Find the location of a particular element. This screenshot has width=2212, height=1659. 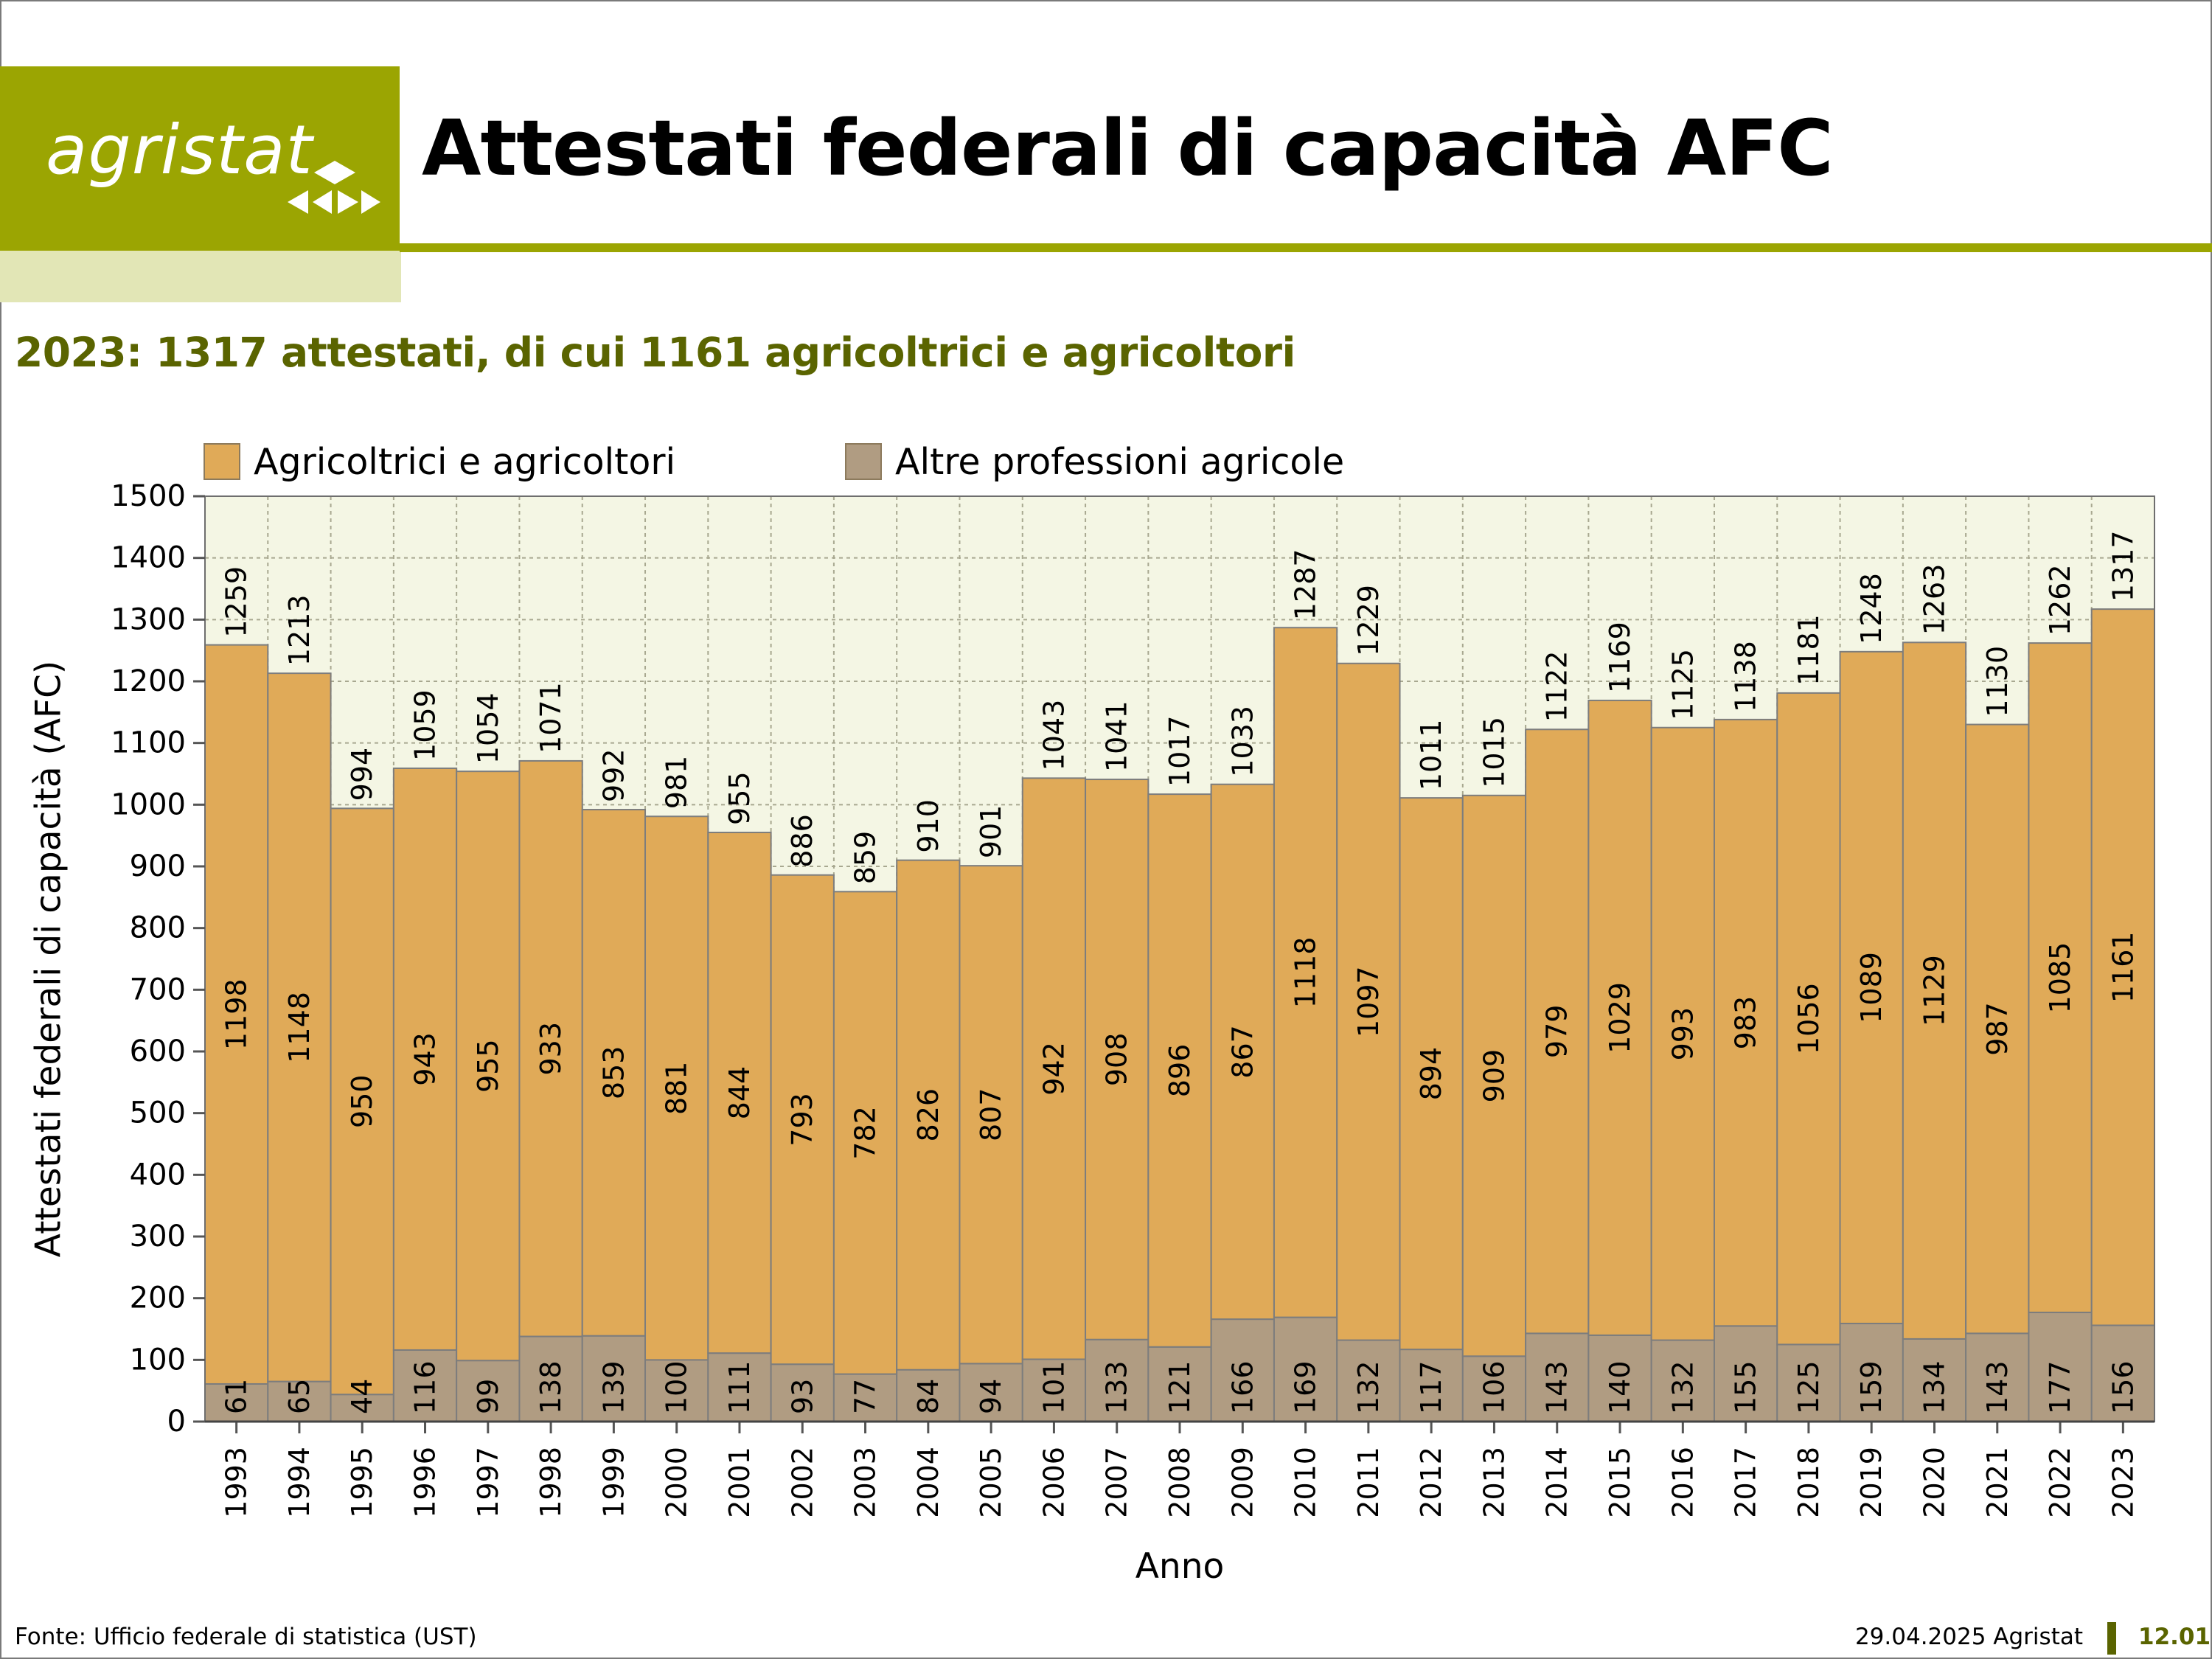

data-label-other: 100 is located at coordinates (677, 1387).